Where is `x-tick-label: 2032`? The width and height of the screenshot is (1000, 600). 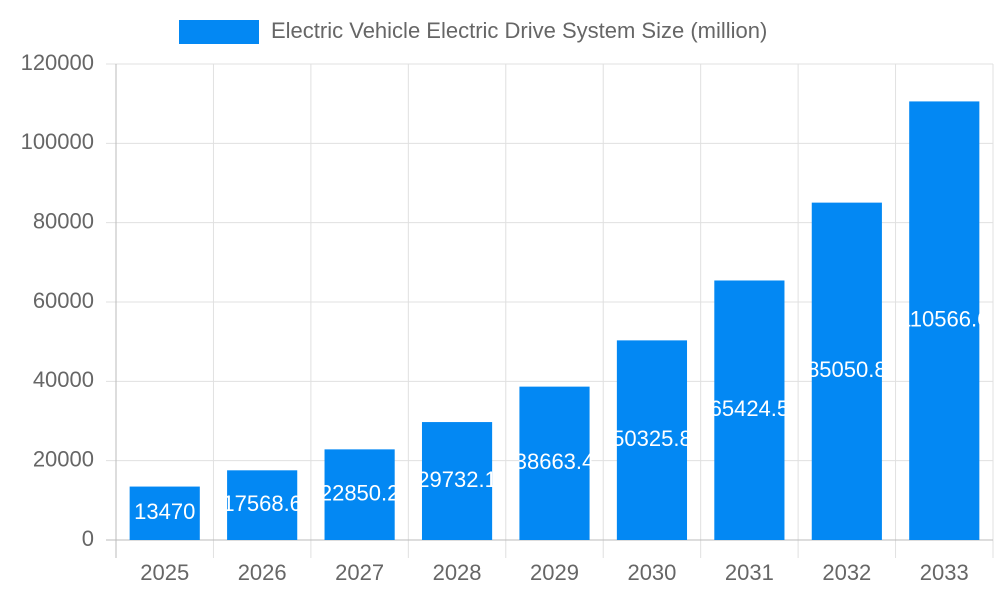 x-tick-label: 2032 is located at coordinates (846, 572).